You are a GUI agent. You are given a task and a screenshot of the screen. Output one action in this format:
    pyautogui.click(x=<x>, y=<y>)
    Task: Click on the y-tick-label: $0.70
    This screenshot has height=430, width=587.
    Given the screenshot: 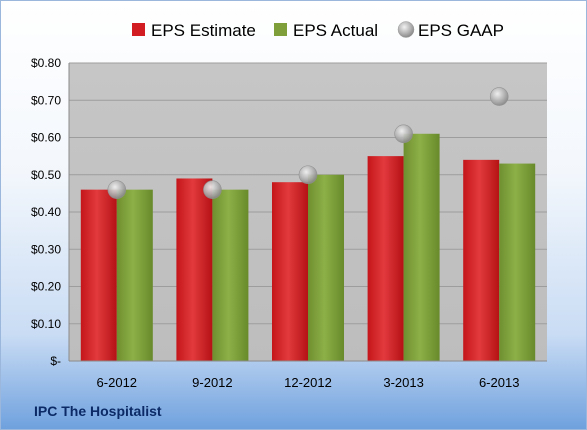 What is the action you would take?
    pyautogui.click(x=46, y=100)
    